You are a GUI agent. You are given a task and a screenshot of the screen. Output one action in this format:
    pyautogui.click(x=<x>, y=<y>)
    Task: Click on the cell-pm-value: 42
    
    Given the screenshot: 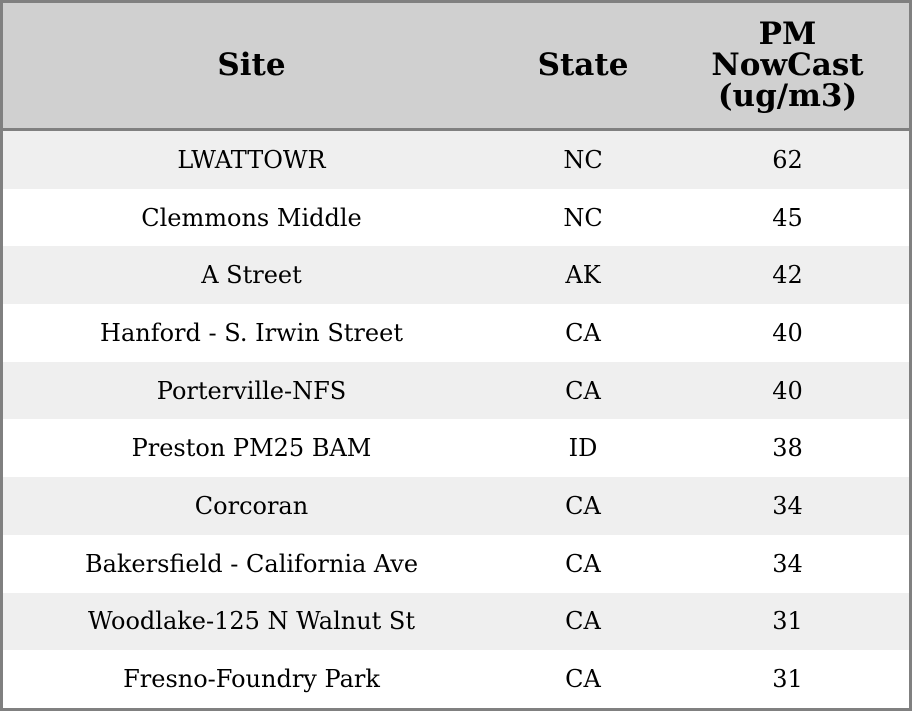 What is the action you would take?
    pyautogui.click(x=787, y=275)
    